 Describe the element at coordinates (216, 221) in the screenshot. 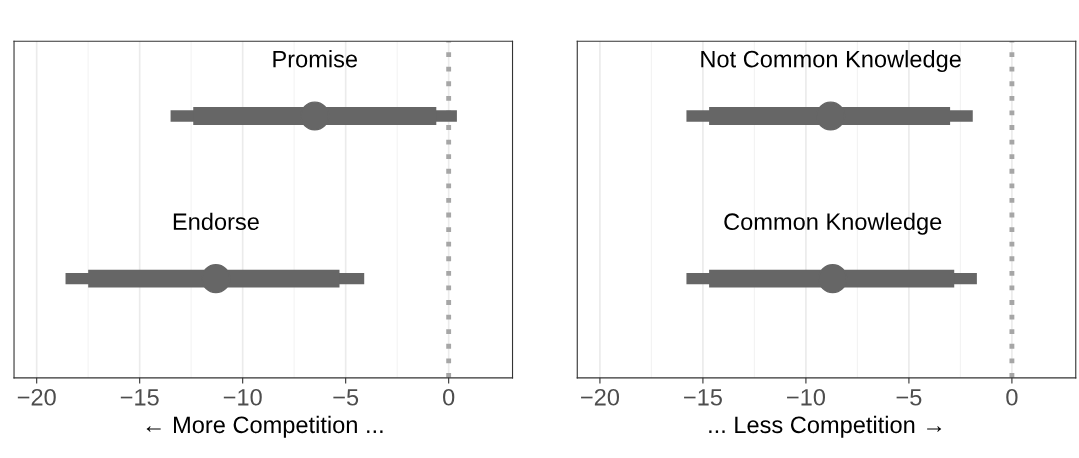

I see `y-tick-label: Endorse` at that location.